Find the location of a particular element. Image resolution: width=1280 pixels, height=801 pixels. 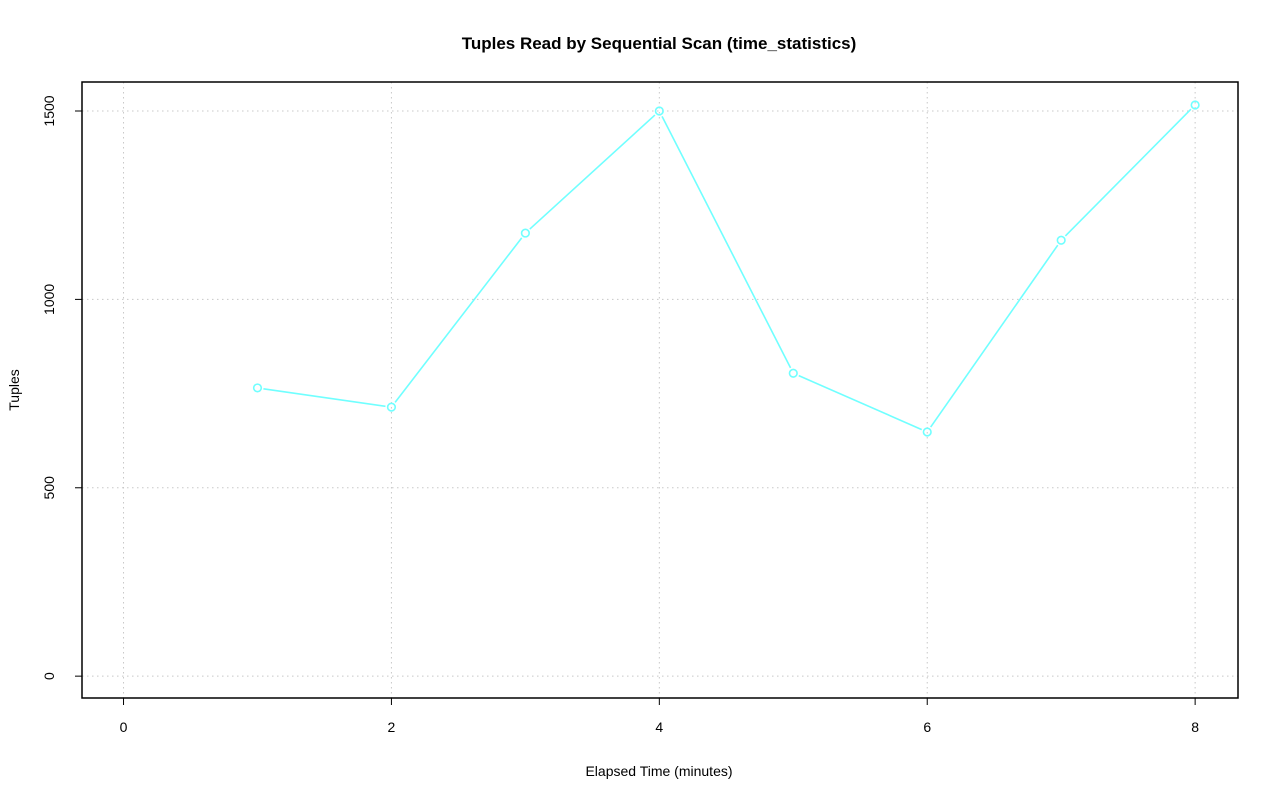

y-tick-label: 500 is located at coordinates (49, 488).